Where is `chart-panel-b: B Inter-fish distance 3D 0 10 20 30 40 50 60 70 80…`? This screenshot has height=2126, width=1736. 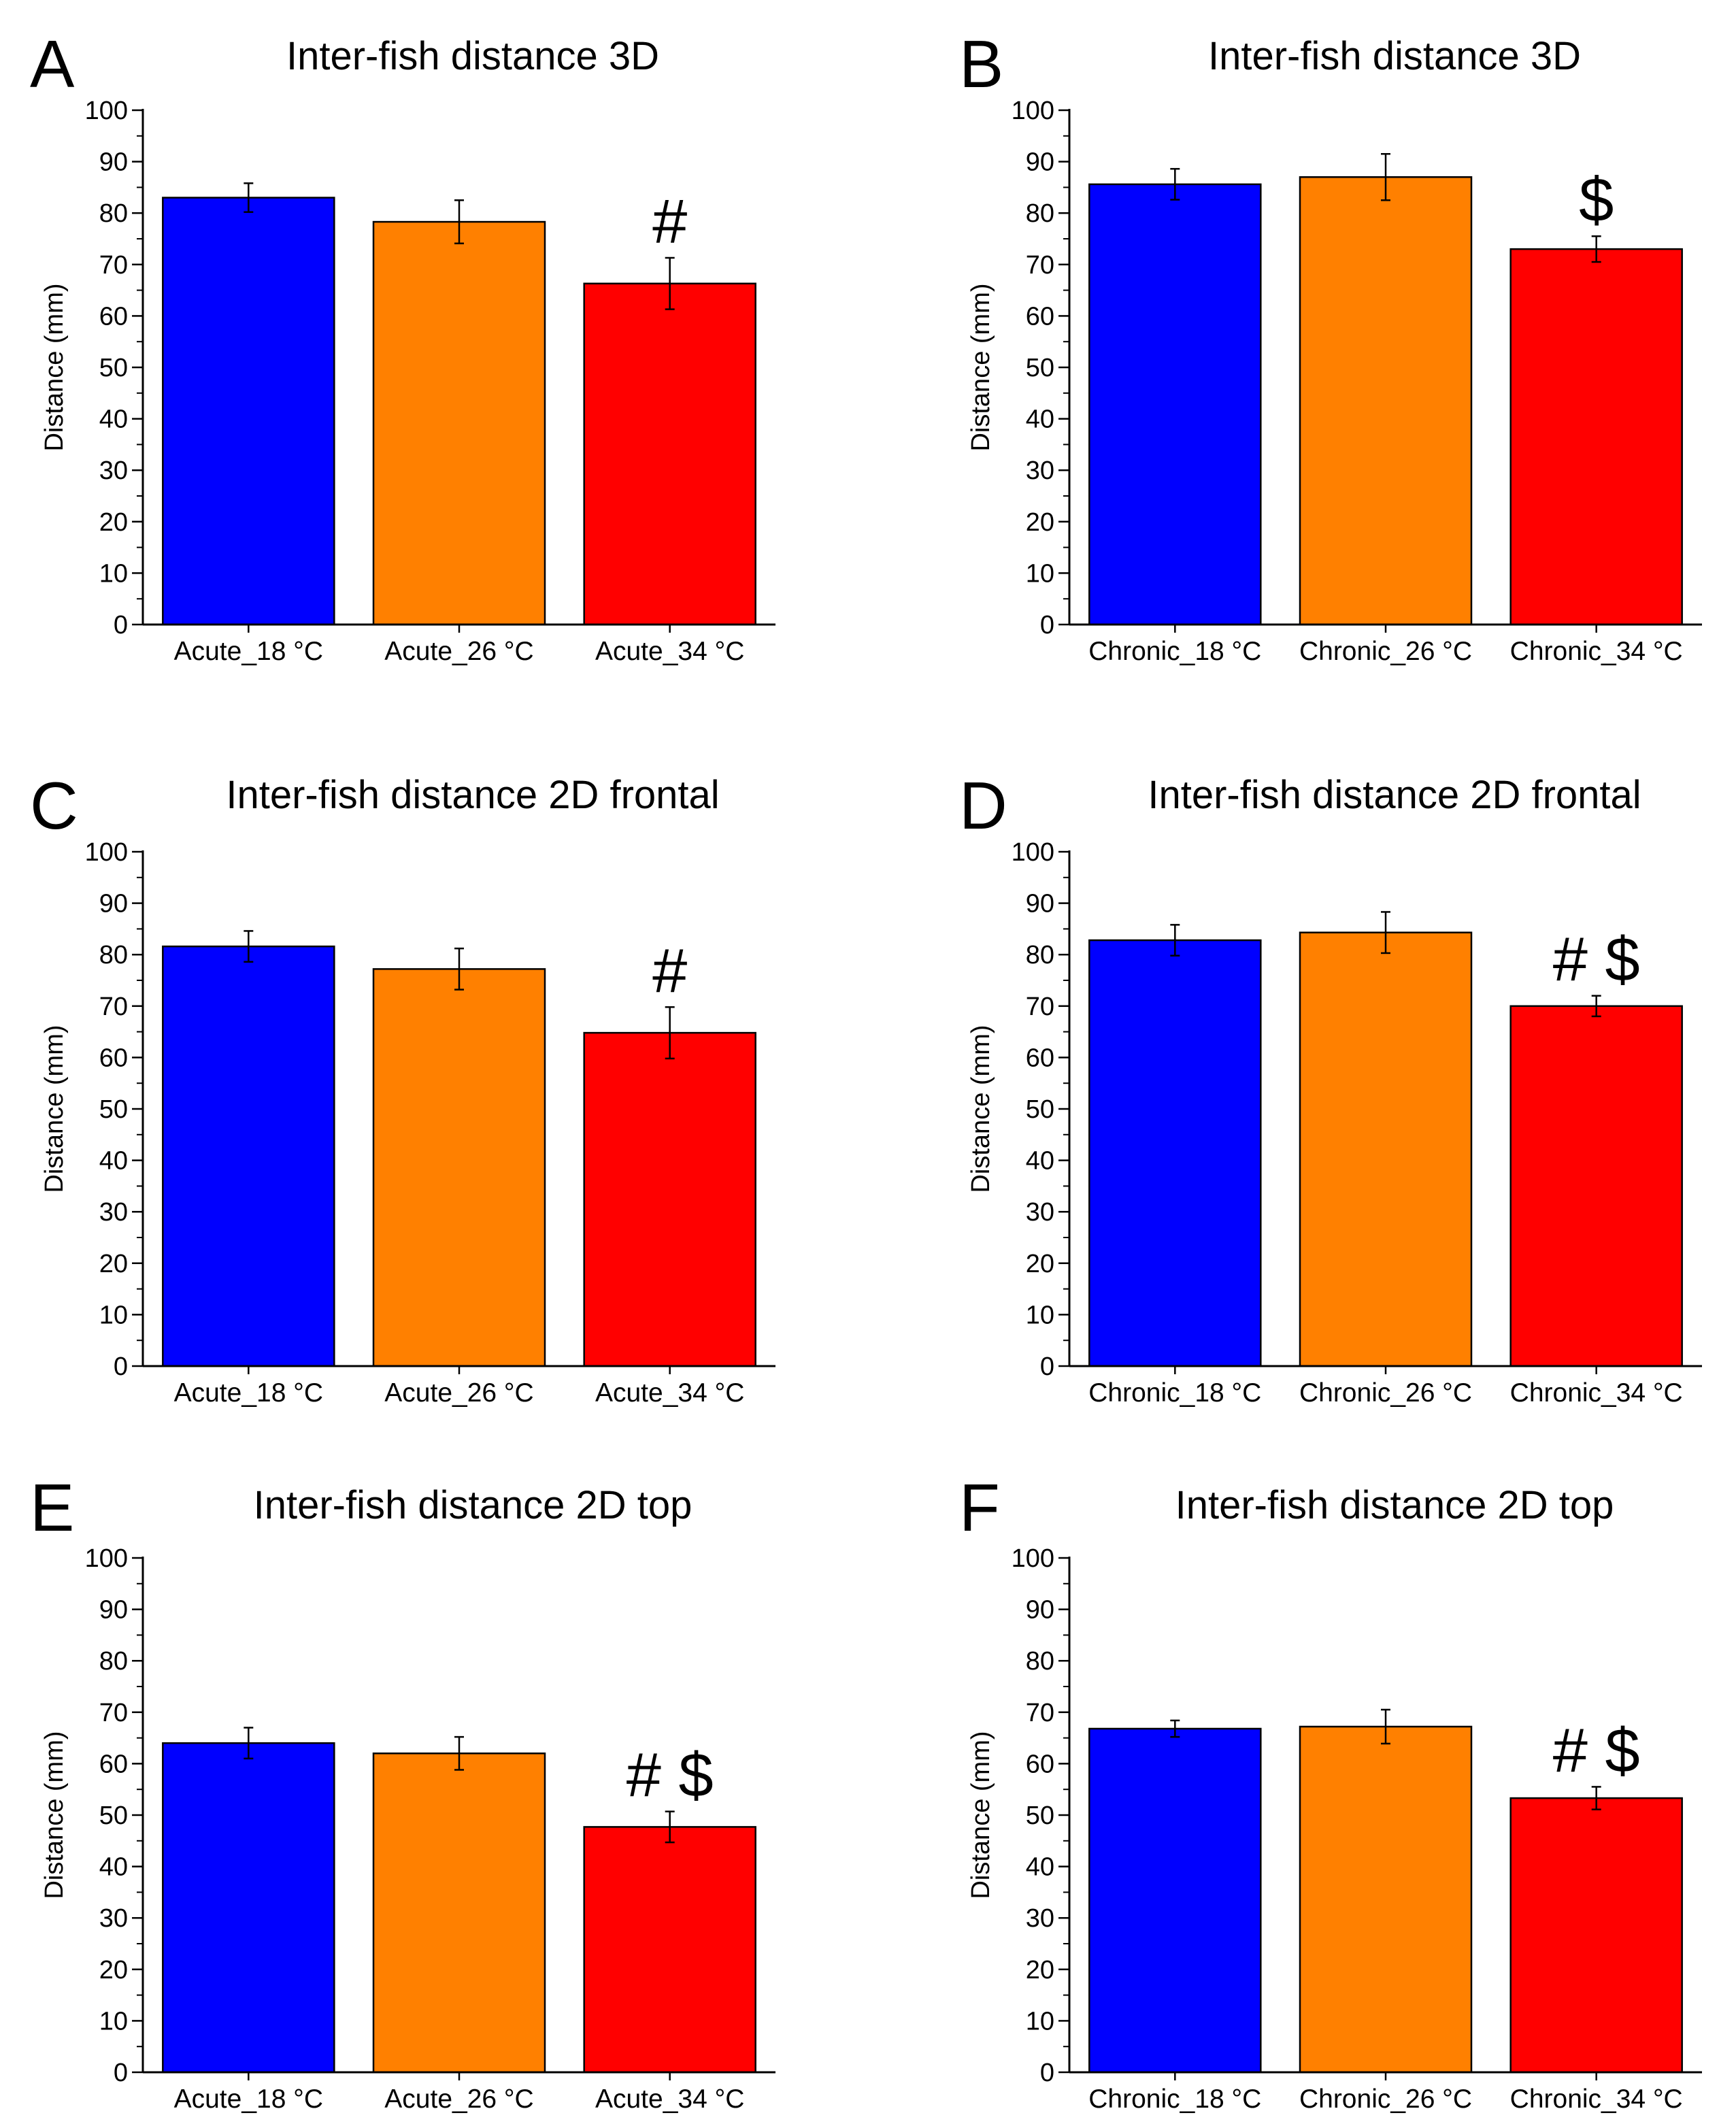
chart-panel-b: B Inter-fish distance 3D 0 10 20 30 40 50 60 70 80… is located at coordinates (1330, 347).